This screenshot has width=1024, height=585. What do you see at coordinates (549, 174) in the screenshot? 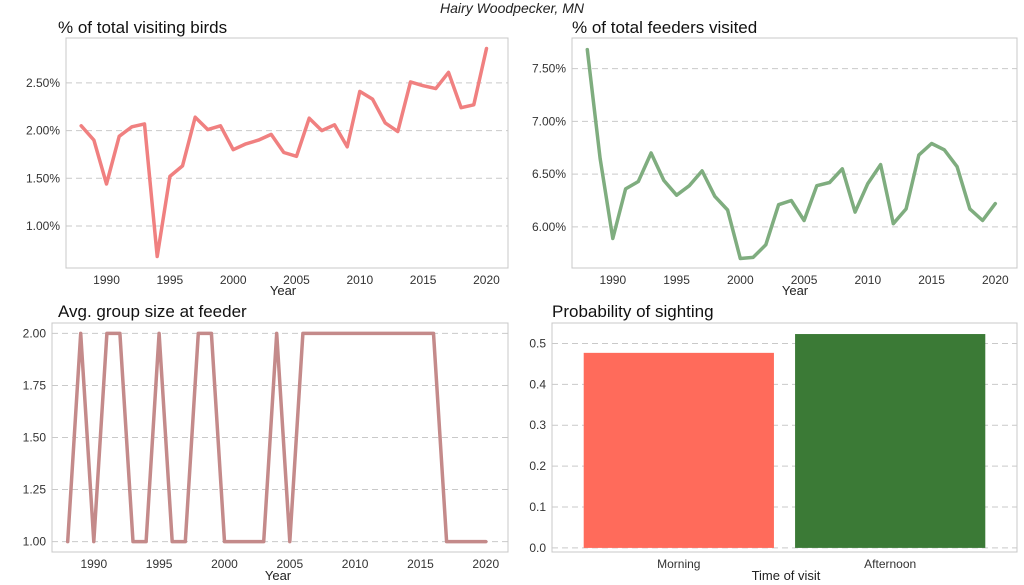
I see `y-tick-label: 6.50%` at bounding box center [549, 174].